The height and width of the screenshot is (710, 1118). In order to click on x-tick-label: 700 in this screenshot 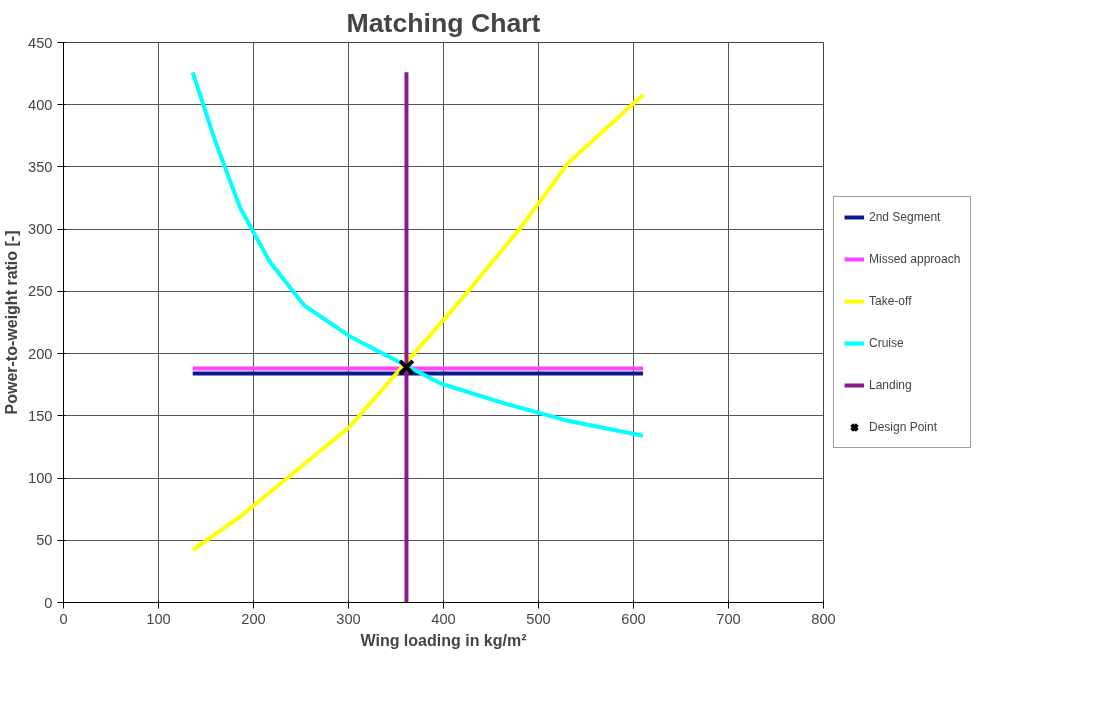, I will do `click(728, 618)`.